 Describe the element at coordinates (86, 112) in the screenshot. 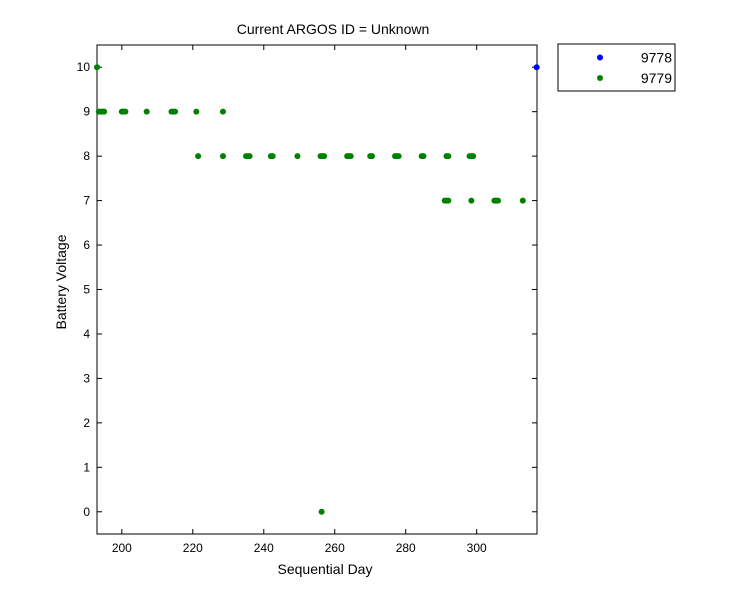

I see `y-tick-label: 9` at that location.